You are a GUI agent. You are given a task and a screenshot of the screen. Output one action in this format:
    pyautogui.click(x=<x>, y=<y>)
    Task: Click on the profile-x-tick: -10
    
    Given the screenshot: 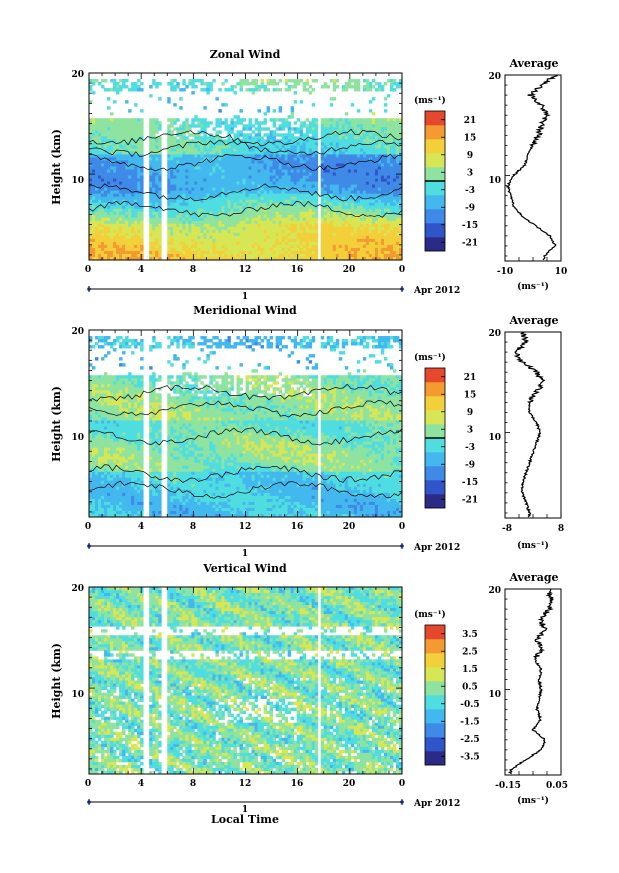 What is the action you would take?
    pyautogui.click(x=505, y=272)
    